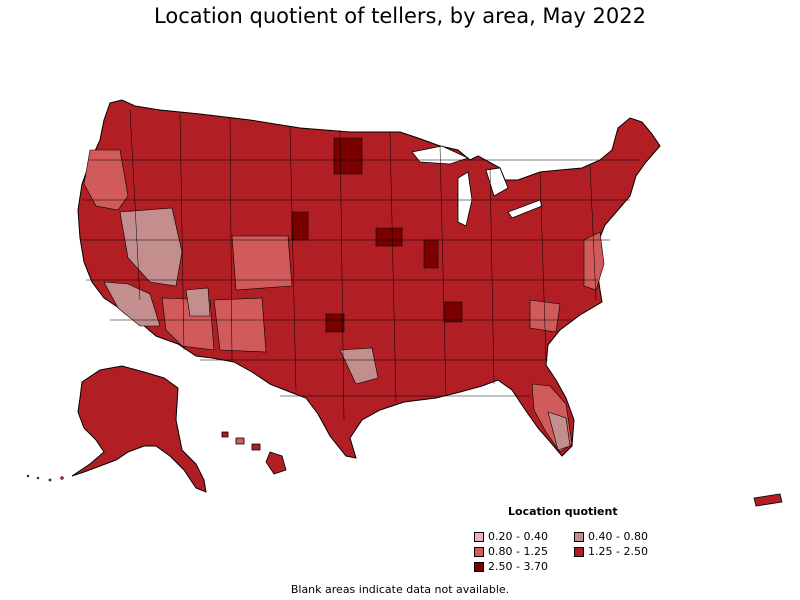 Image resolution: width=800 pixels, height=600 pixels. Describe the element at coordinates (225, 434) in the screenshot. I see `hawaii-kauai` at that location.